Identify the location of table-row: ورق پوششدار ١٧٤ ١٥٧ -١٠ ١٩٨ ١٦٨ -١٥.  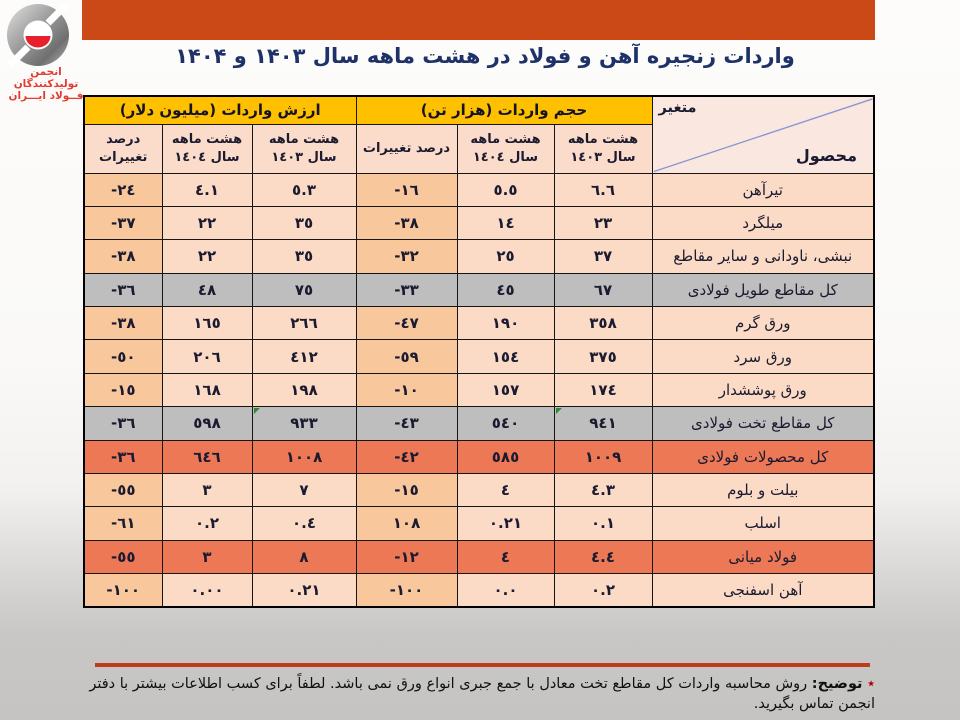
(479, 390).